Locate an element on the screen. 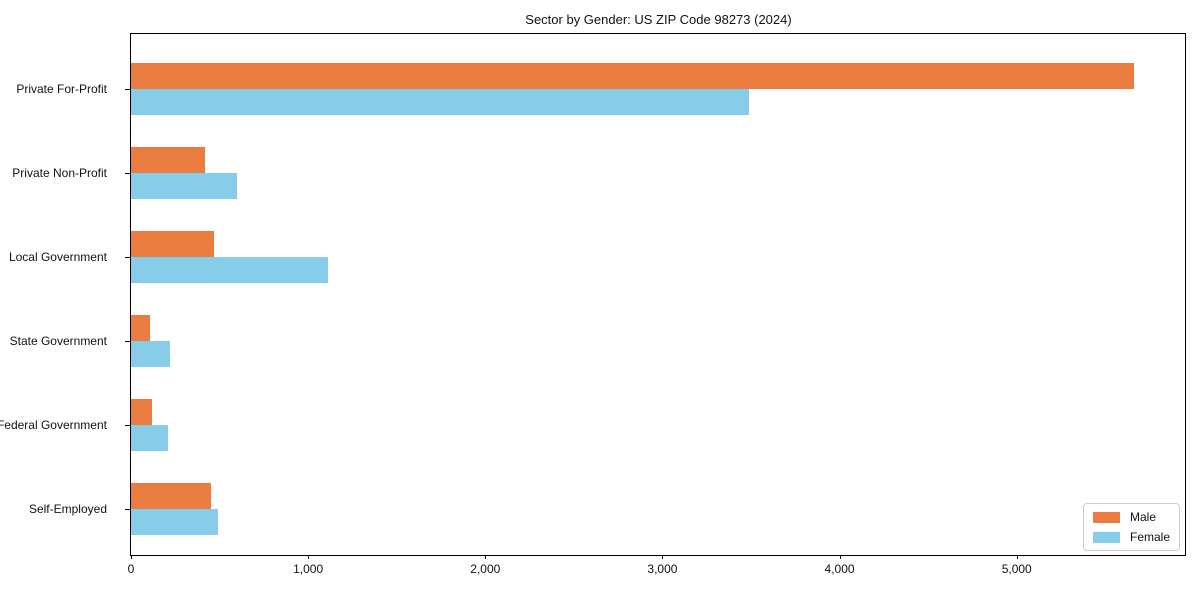 The height and width of the screenshot is (600, 1200). x-tick-label: 2,000 is located at coordinates (485, 569).